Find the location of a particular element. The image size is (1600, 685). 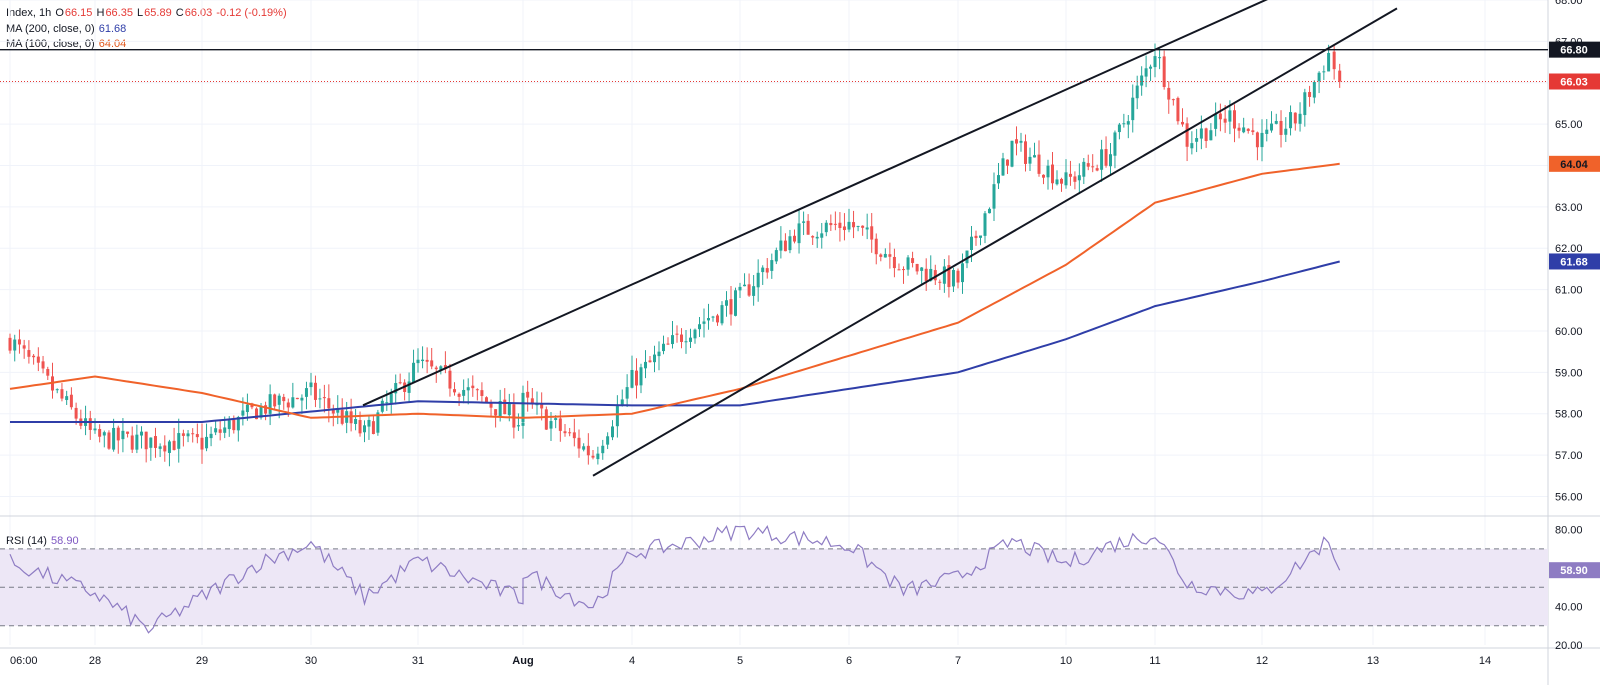

legend-change: -0.12 (-0.19%) is located at coordinates (251, 13).